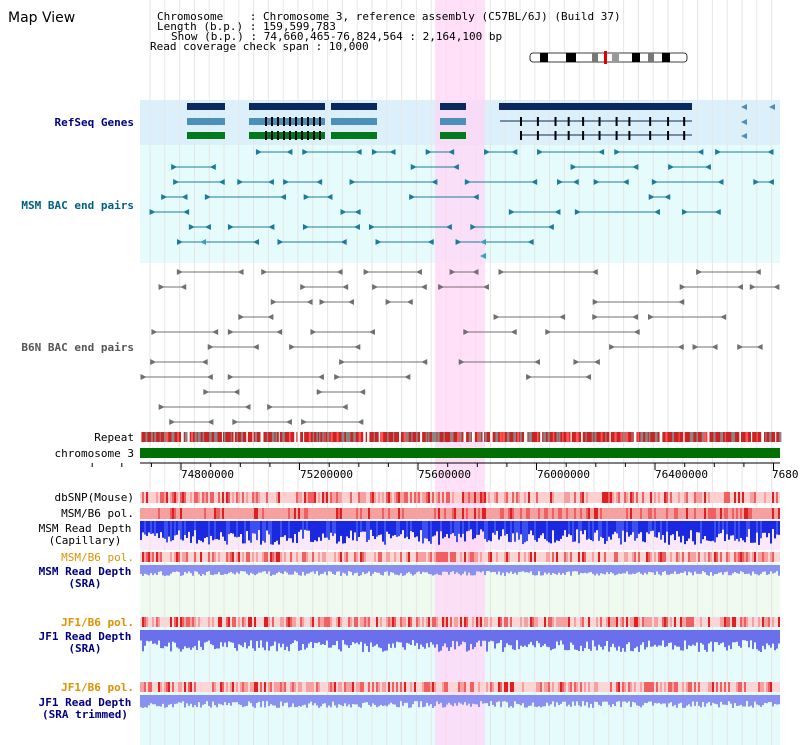  I want to click on gene-exon, so click(537, 135).